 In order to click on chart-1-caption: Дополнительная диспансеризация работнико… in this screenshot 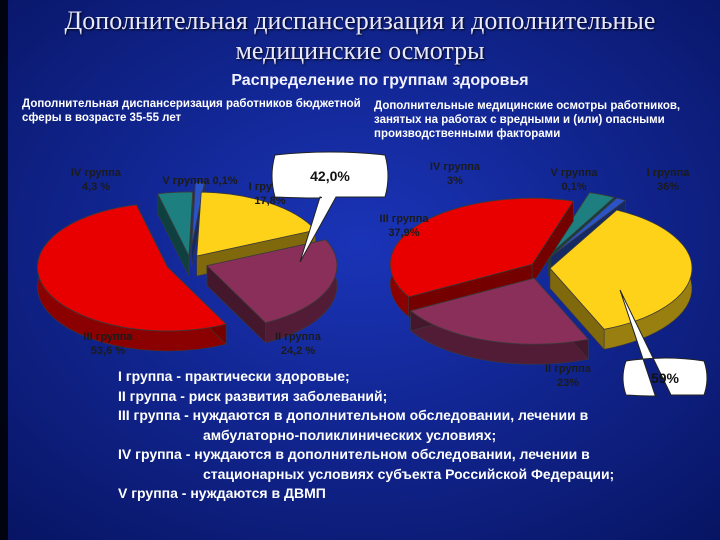, I will do `click(191, 111)`.